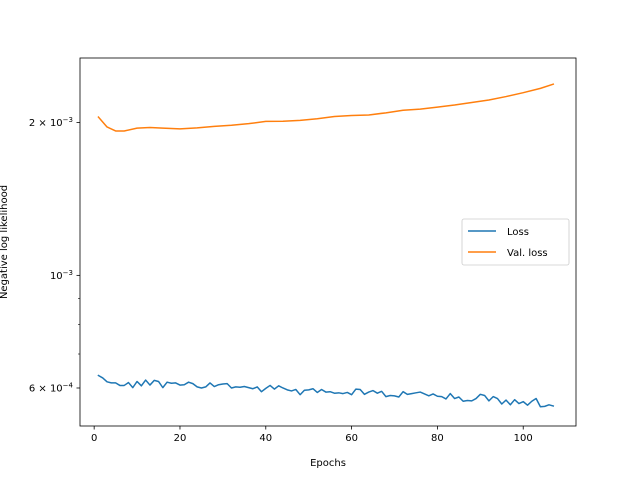  What do you see at coordinates (527, 253) in the screenshot?
I see `legend-label-val-loss: Val. loss` at bounding box center [527, 253].